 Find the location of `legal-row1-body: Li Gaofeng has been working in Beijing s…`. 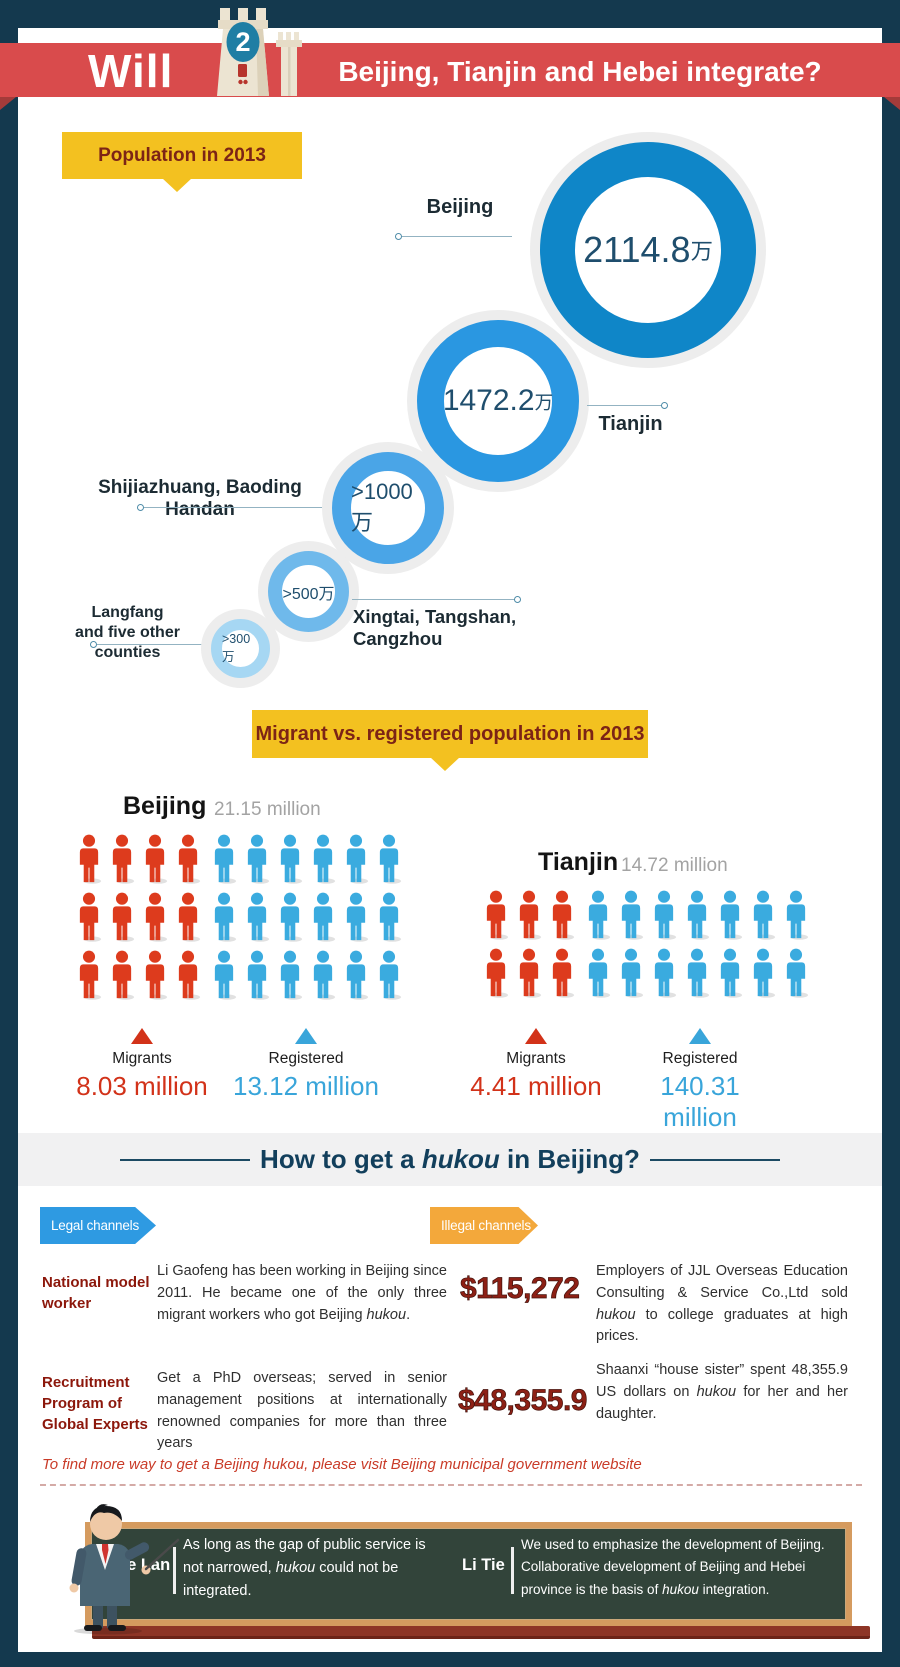

legal-row1-body: Li Gaofeng has been working in Beijing s… is located at coordinates (302, 1293).